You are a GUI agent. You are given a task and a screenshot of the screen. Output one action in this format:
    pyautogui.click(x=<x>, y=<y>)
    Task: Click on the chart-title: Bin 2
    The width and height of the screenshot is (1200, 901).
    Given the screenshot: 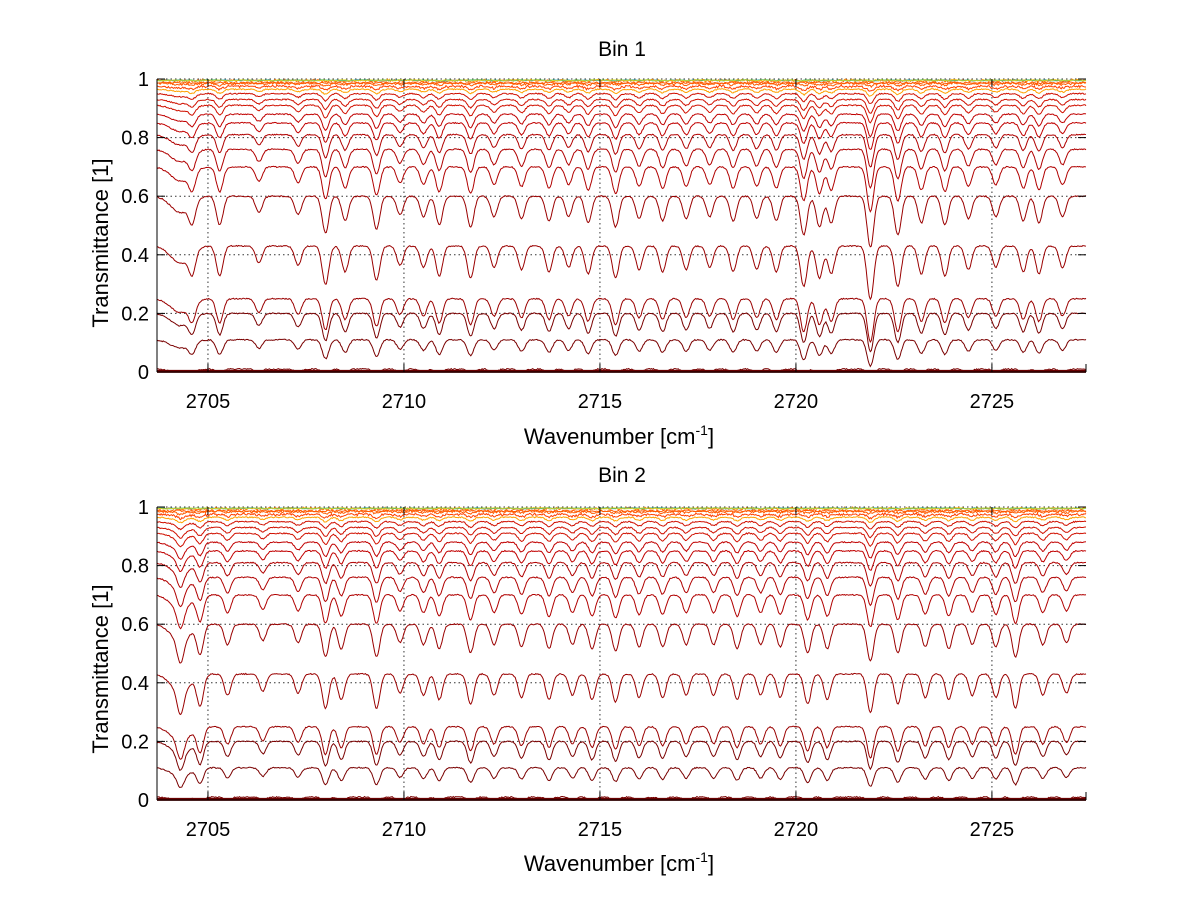 What is the action you would take?
    pyautogui.click(x=622, y=475)
    